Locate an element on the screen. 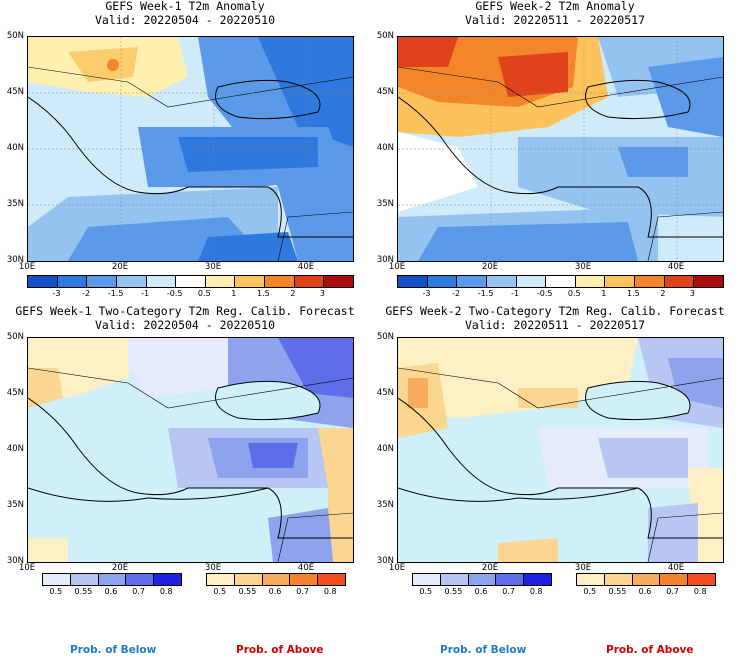 The image size is (740, 662). colorbar-tick-label: 1 is located at coordinates (604, 293).